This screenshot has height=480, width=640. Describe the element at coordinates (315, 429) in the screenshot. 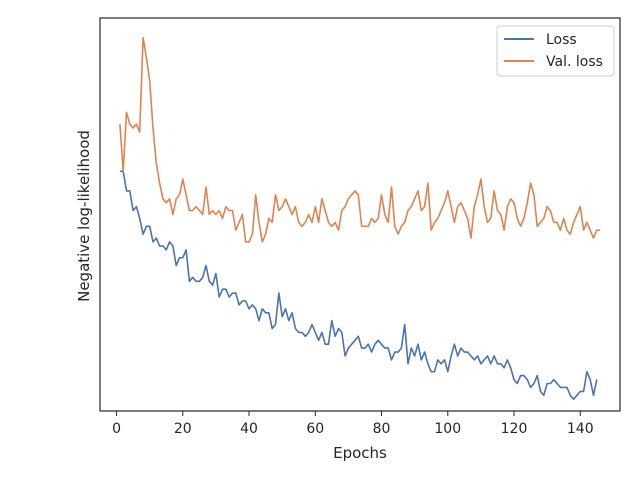

I see `x-tick-label: 60` at that location.